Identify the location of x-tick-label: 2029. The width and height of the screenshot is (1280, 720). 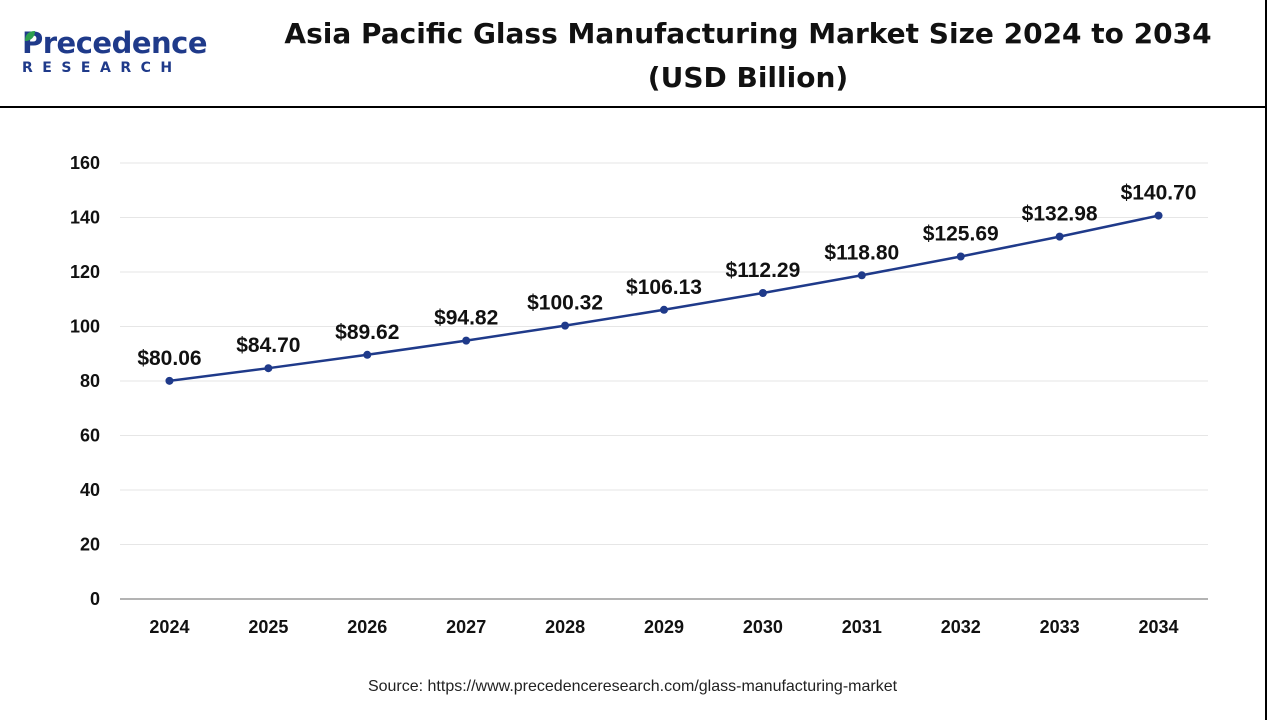
(664, 627).